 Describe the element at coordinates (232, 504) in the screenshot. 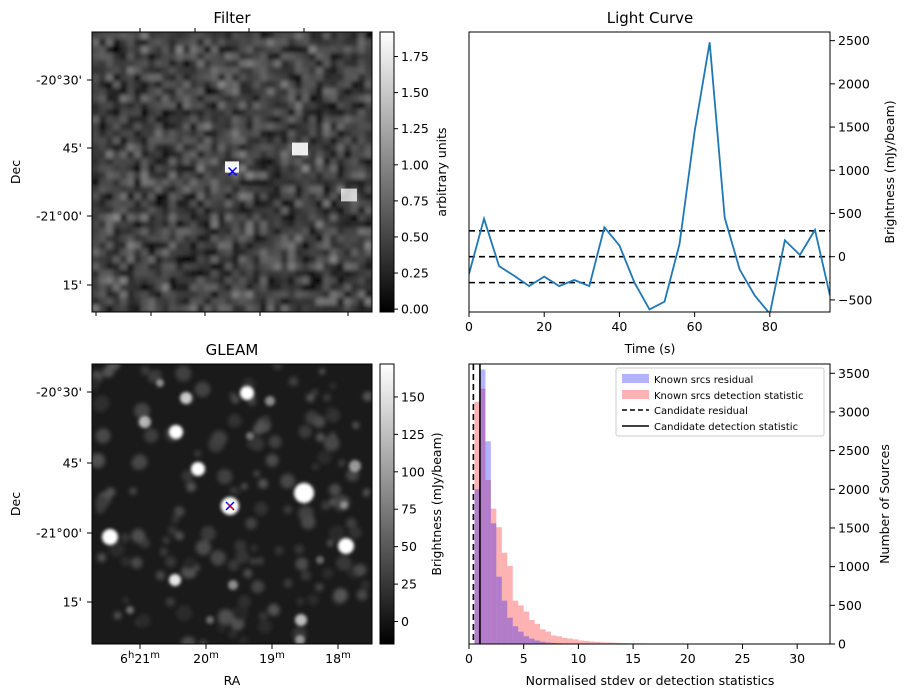

I see `gleam-image` at that location.